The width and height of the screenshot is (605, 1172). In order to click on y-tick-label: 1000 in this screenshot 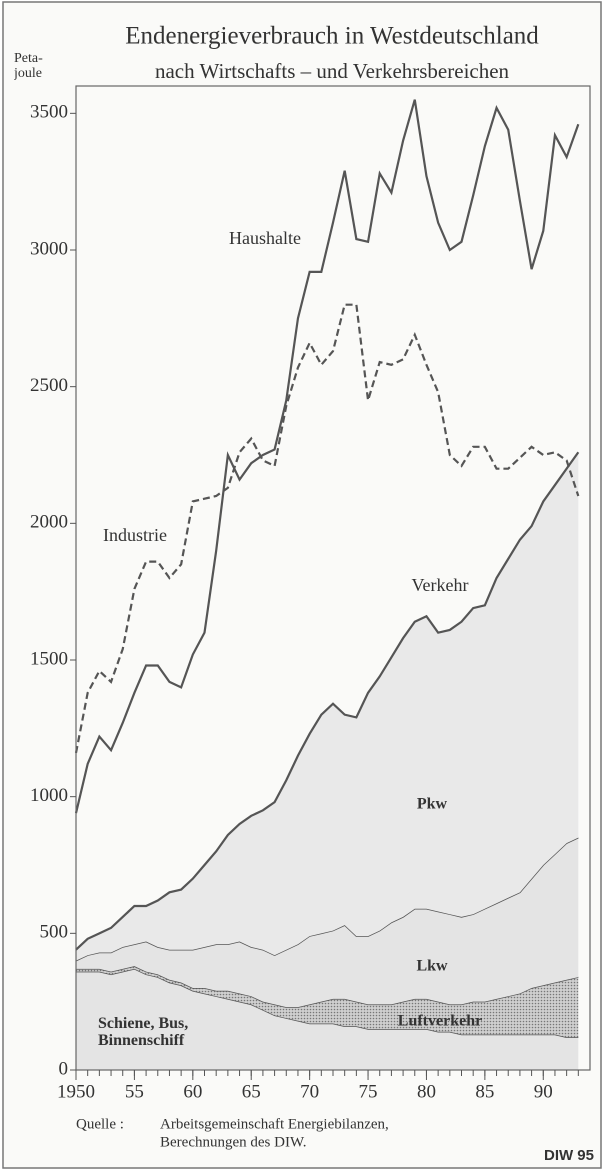, I will do `click(49, 795)`.